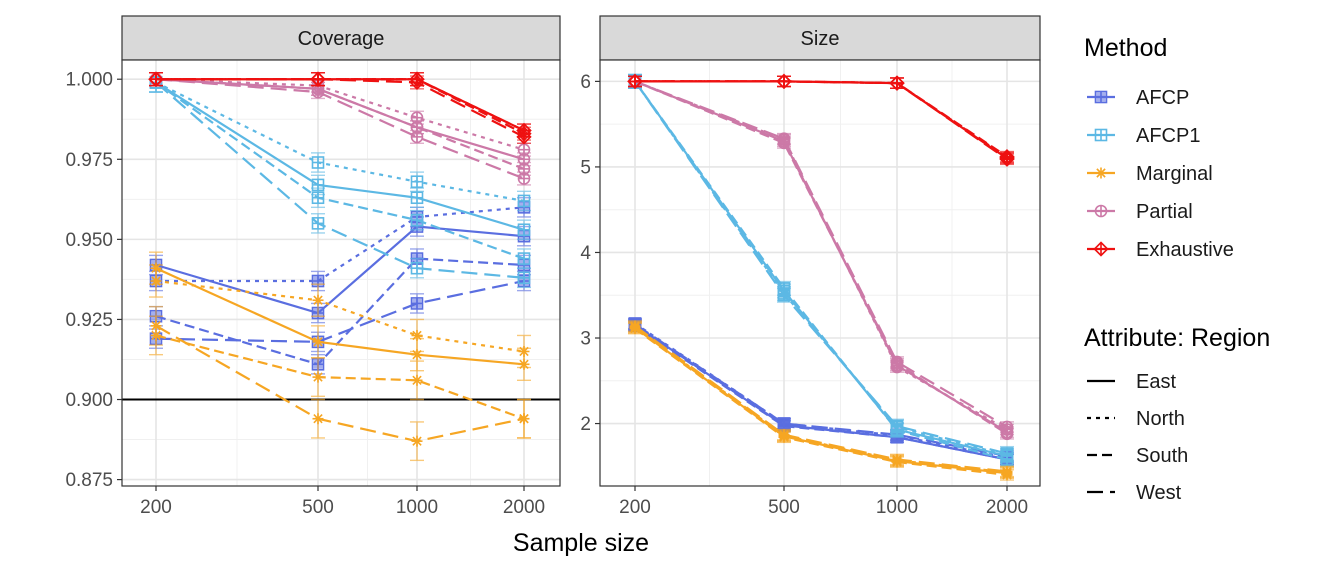  I want to click on legend-region: Attribute: Region East North South West, so click(1177, 414).